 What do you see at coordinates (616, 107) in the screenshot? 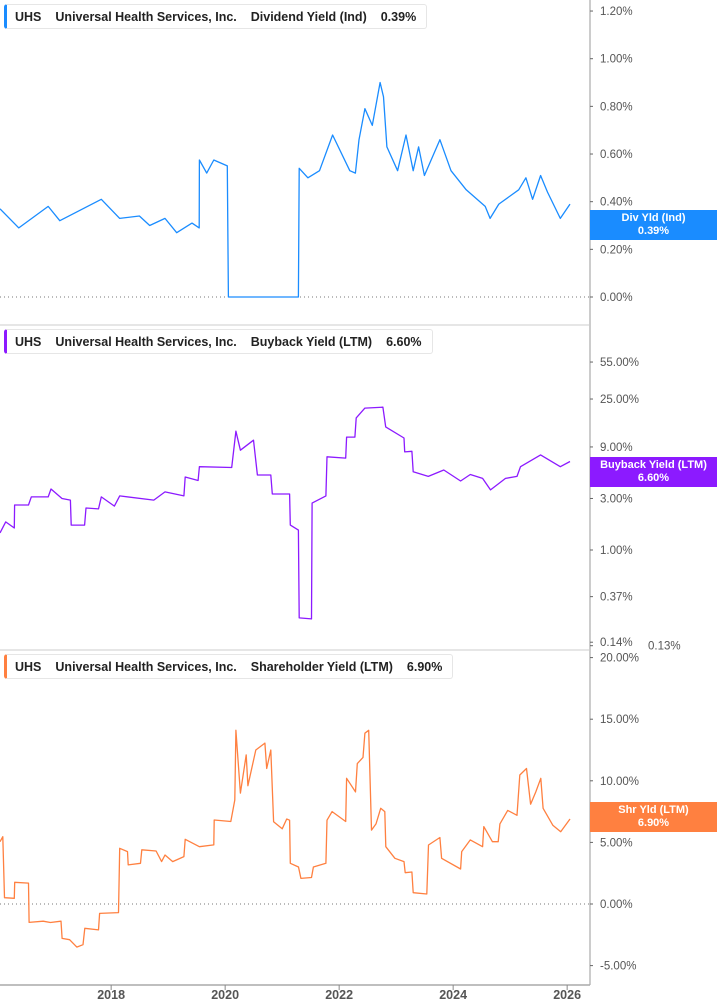
I see `y-tick-label: 0.80%` at bounding box center [616, 107].